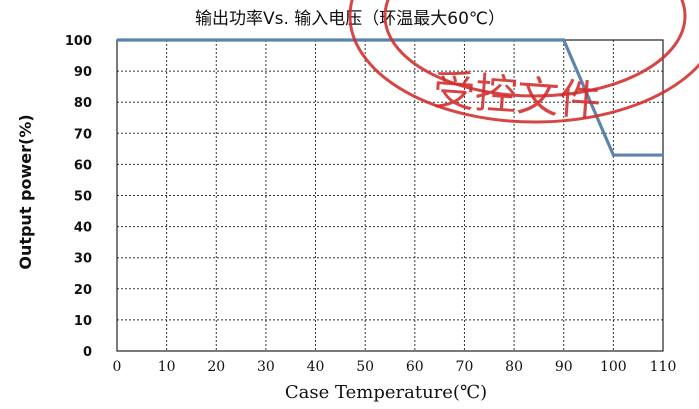 This screenshot has height=409, width=699. Describe the element at coordinates (83, 72) in the screenshot. I see `y-tick-label: 90` at that location.